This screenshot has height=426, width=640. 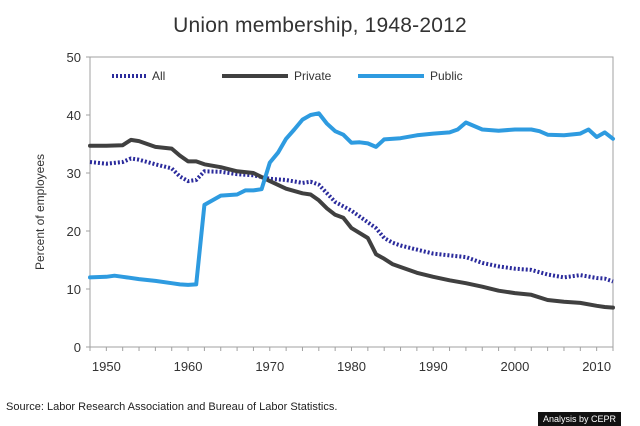 What do you see at coordinates (580, 419) in the screenshot?
I see `credit-badge: Analysis by CEPR` at bounding box center [580, 419].